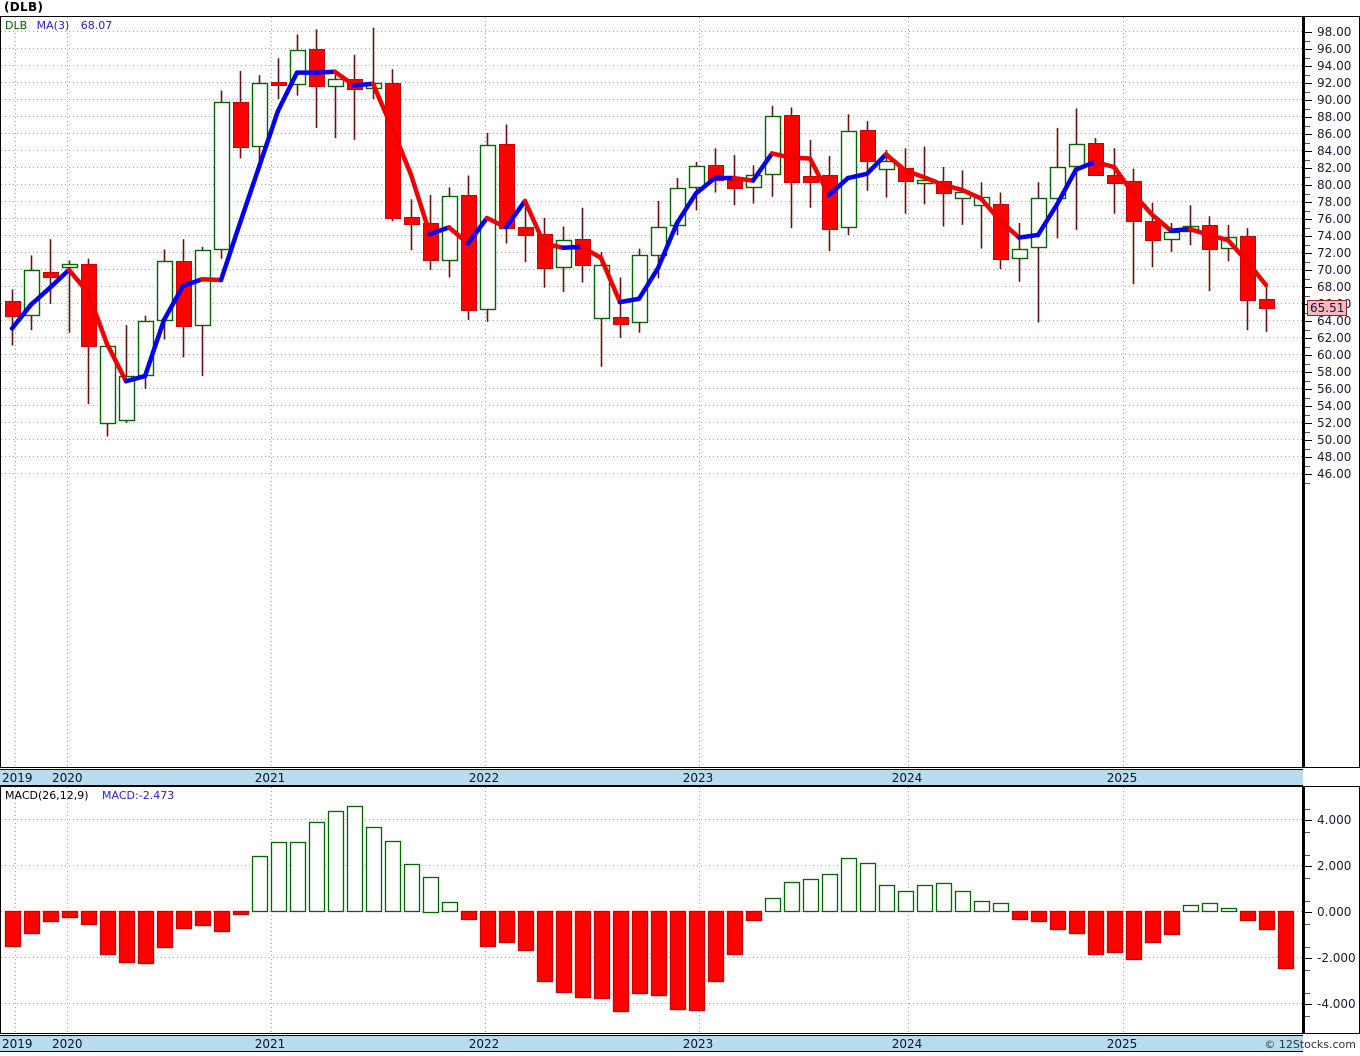 The width and height of the screenshot is (1360, 1056). I want to click on price-tick-label: 78.00, so click(1334, 202).